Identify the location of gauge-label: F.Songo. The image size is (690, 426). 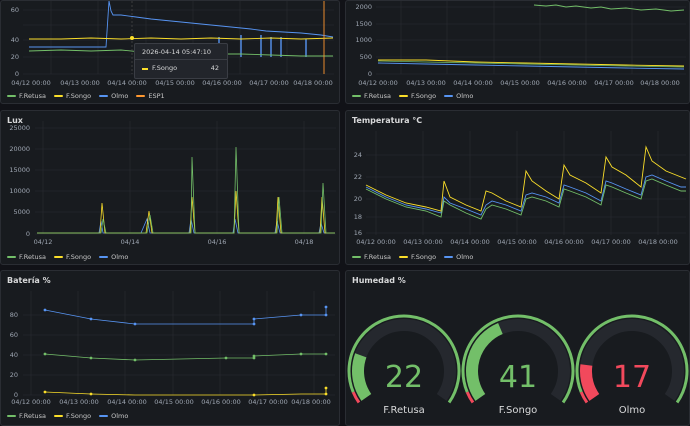
(518, 410).